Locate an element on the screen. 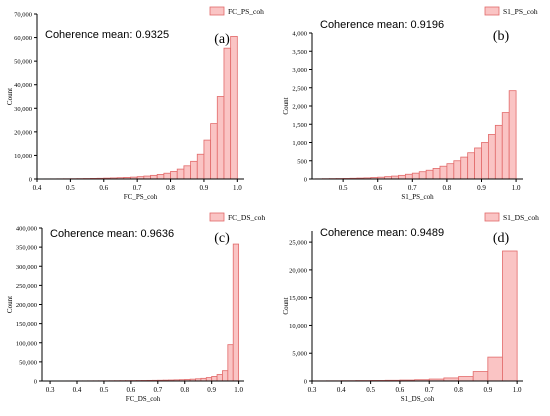  legend-label: S1_PS_coh is located at coordinates (520, 11).